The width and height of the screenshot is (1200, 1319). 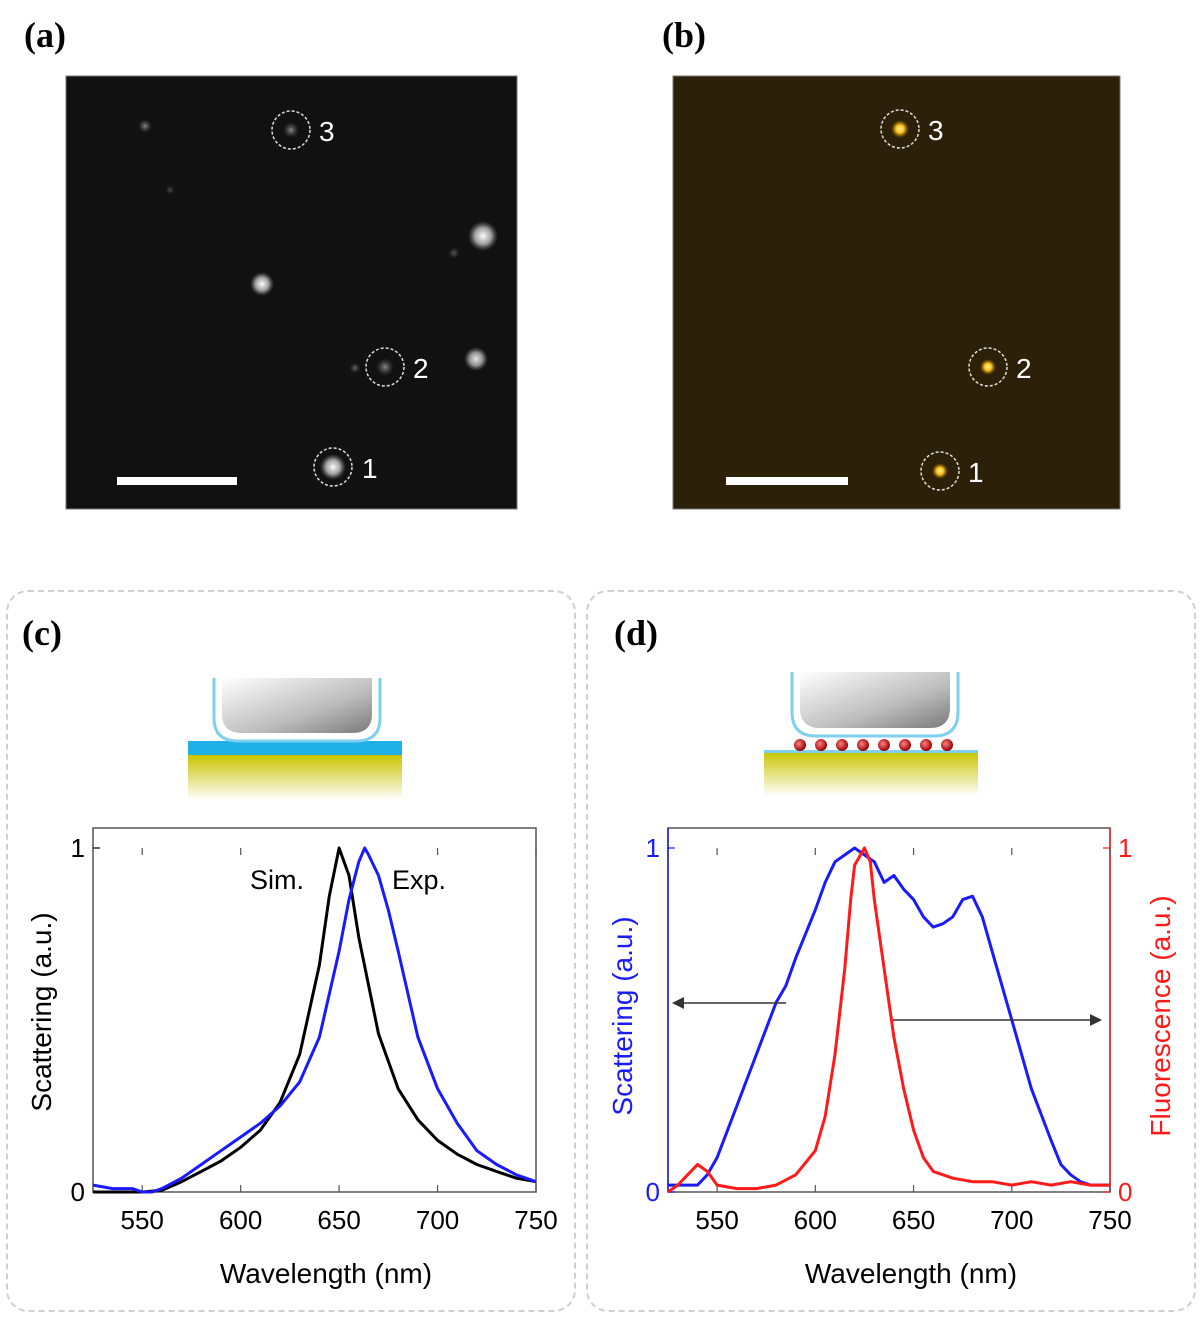 What do you see at coordinates (437, 1220) in the screenshot?
I see `chart-c-xtick-label-3: 700` at bounding box center [437, 1220].